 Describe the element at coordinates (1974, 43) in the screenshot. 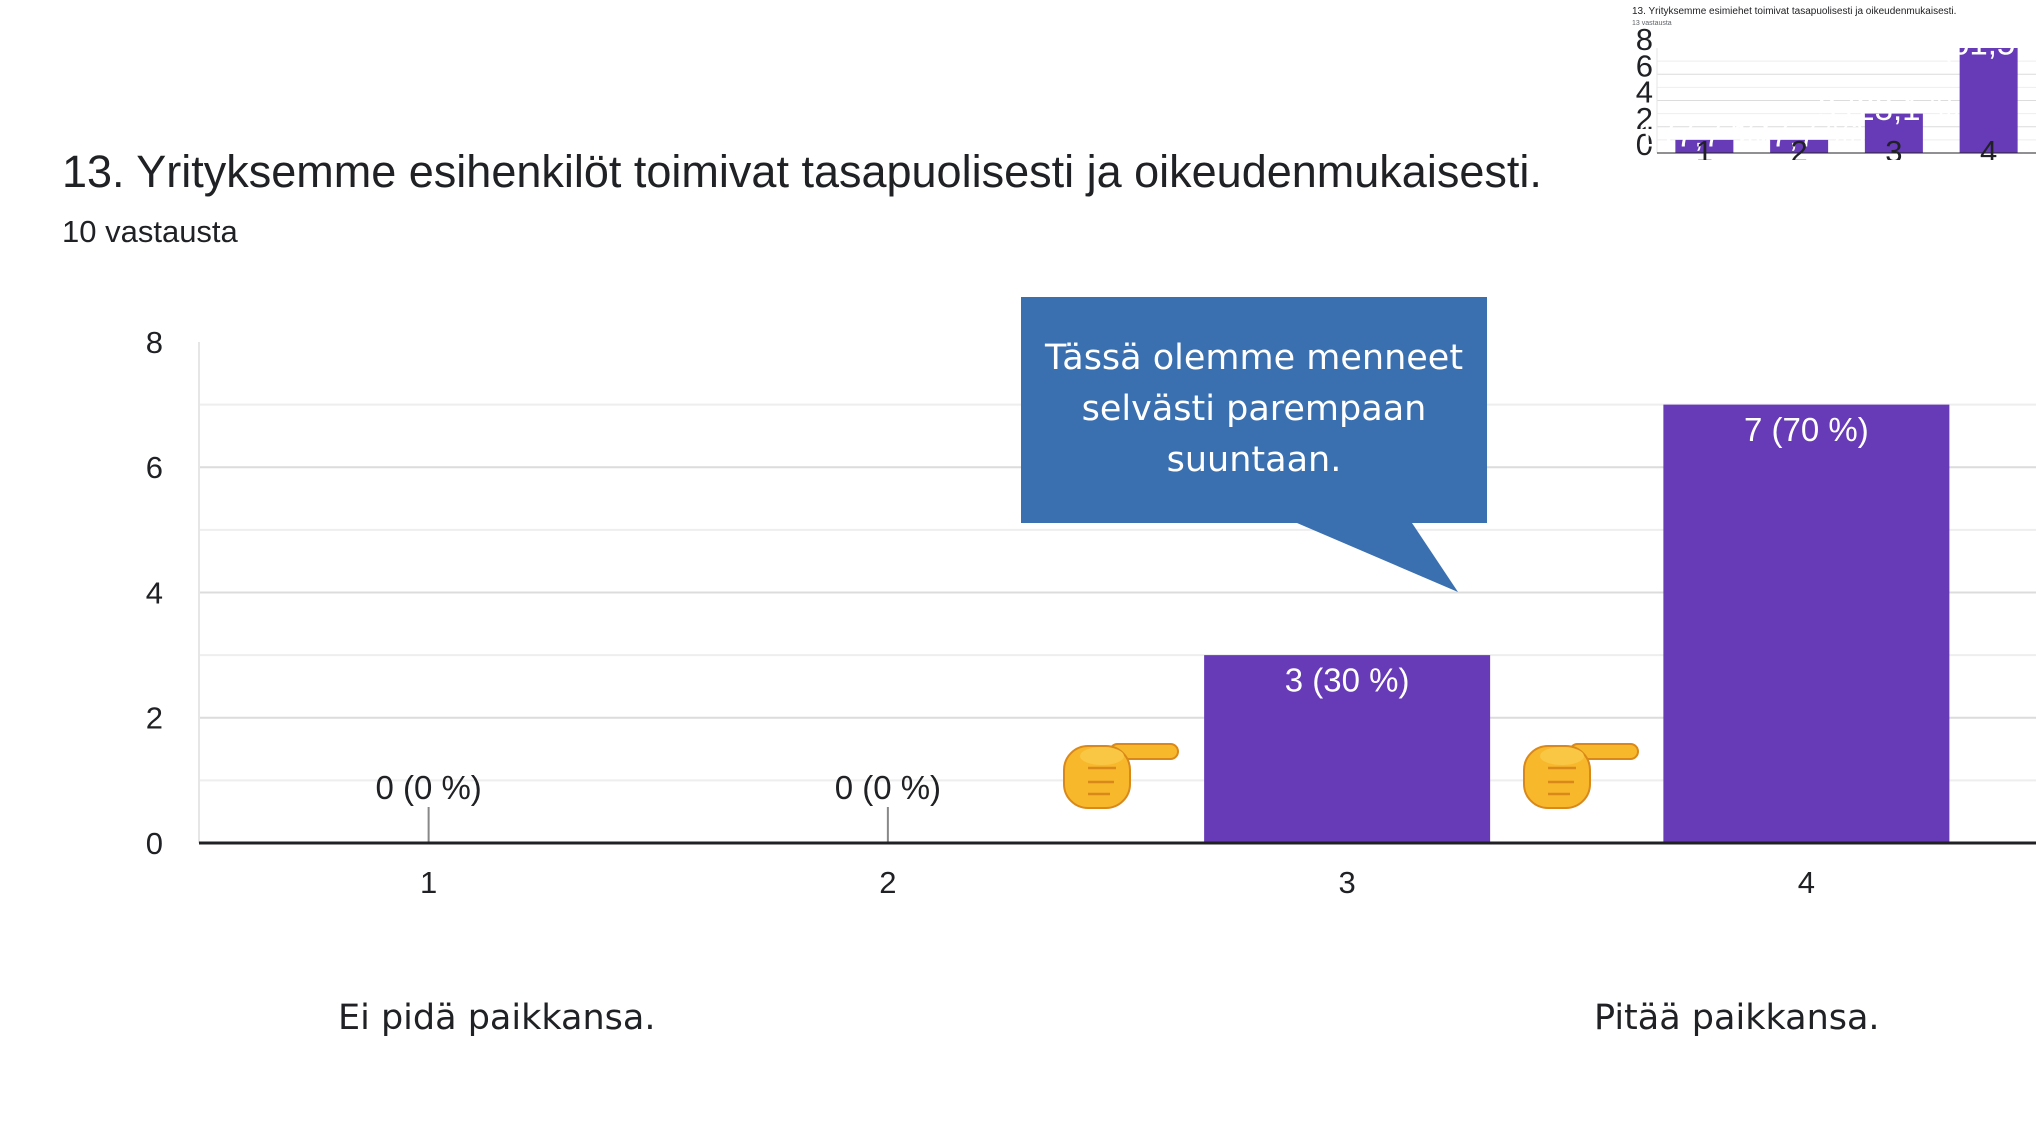

I see `bar-data-label: 8 (61,5 %)` at that location.